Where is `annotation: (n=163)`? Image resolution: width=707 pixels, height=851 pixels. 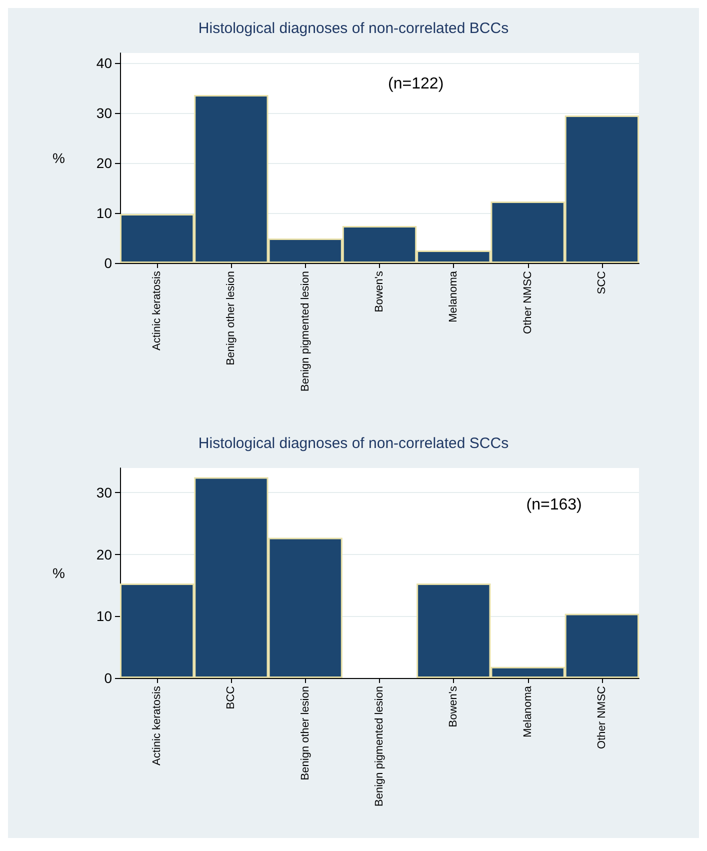
annotation: (n=163) is located at coordinates (554, 505).